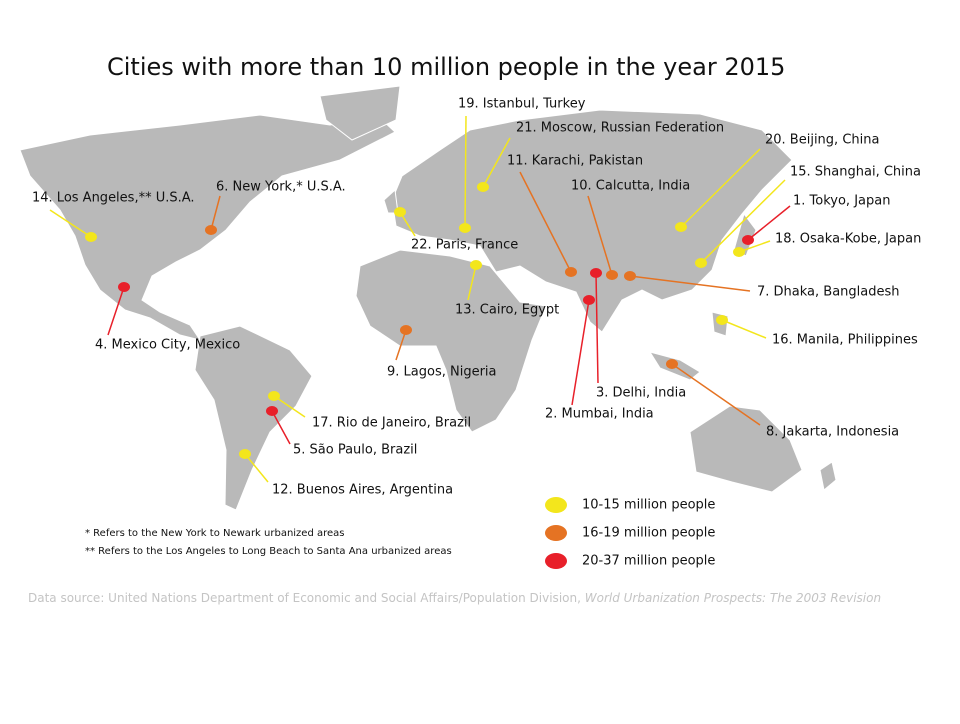 The height and width of the screenshot is (724, 960). Describe the element at coordinates (832, 432) in the screenshot. I see `city-label: 8. Jakarta, Indonesia` at that location.